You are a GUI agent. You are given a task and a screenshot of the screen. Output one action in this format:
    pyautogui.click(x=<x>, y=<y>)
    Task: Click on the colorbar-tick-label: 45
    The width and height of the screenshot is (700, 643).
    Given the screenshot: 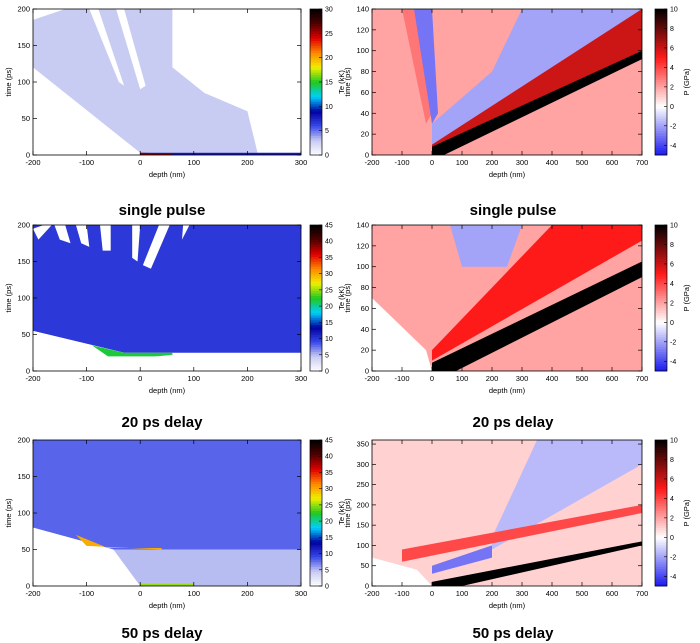 What is the action you would take?
    pyautogui.click(x=329, y=441)
    